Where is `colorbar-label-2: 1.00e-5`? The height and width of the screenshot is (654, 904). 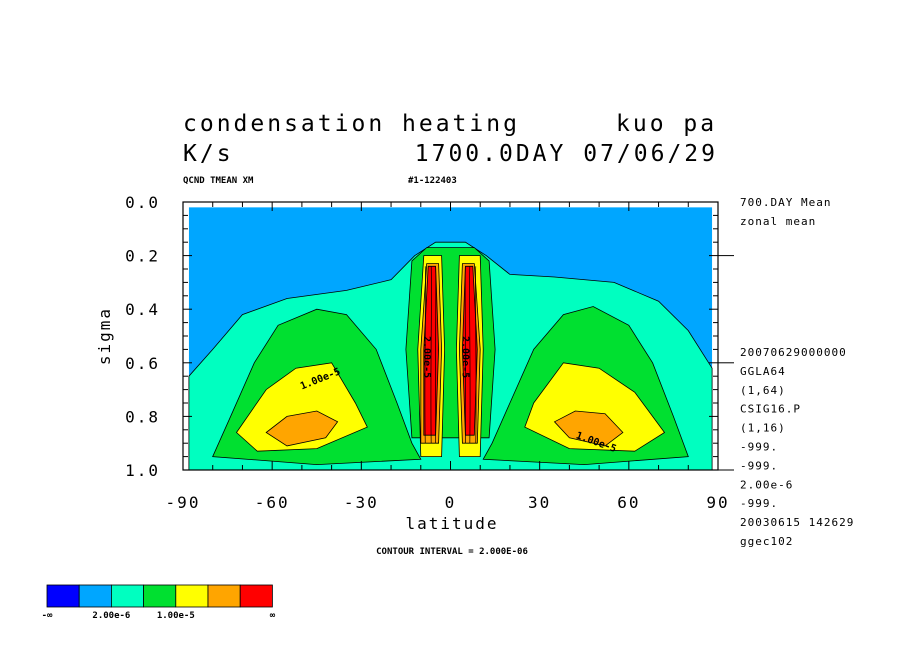 colorbar-label-2: 1.00e-5 is located at coordinates (176, 616).